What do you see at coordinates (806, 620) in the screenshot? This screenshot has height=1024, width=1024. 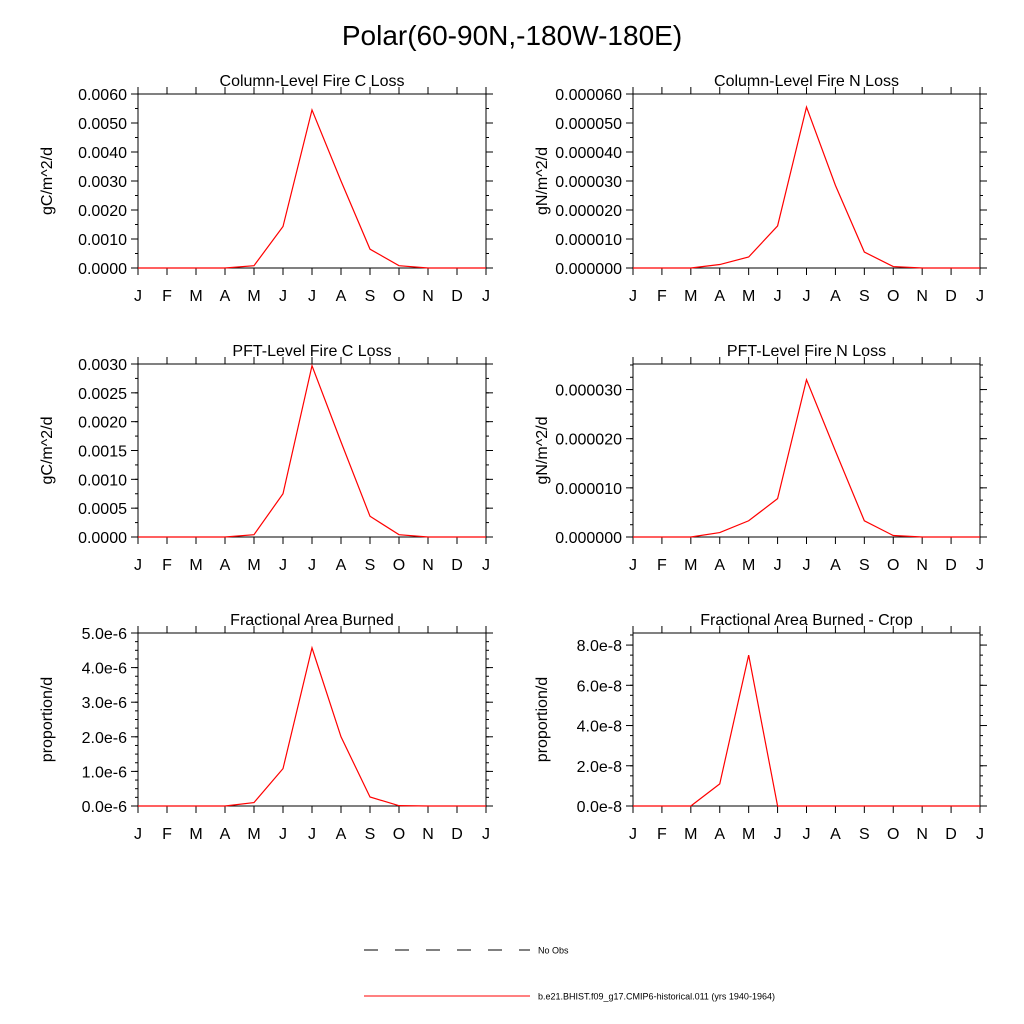 I see `chart-title: Fractional Area Burned - Crop` at bounding box center [806, 620].